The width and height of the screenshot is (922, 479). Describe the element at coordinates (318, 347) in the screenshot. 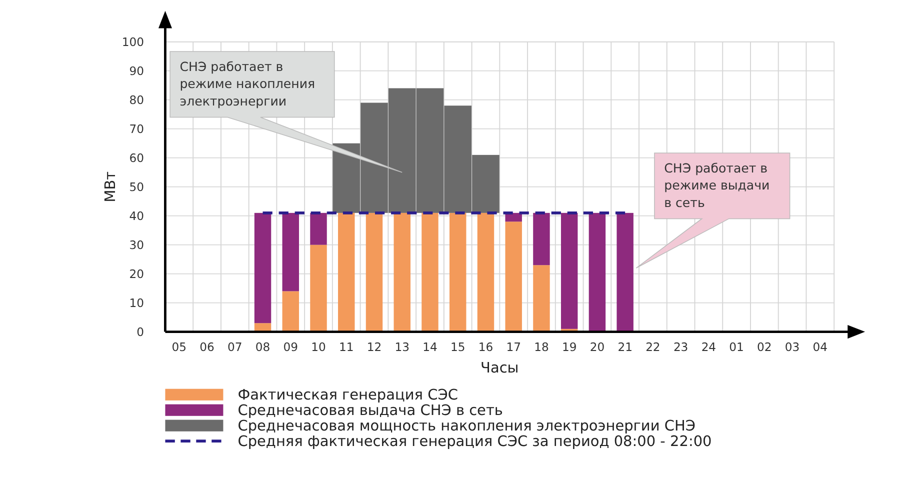

I see `x-tick-label: 10` at that location.